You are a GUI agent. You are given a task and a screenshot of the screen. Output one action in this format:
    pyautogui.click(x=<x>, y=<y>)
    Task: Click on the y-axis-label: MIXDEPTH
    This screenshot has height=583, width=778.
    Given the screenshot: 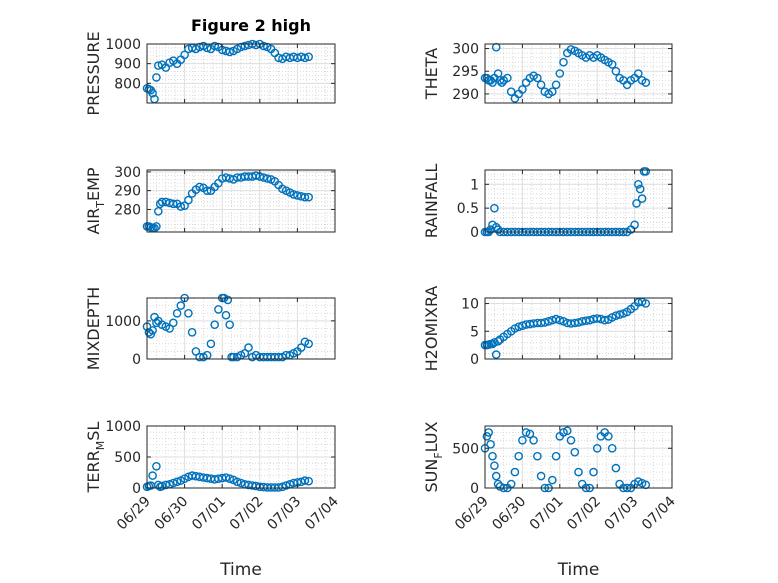 What is the action you would take?
    pyautogui.click(x=93, y=328)
    